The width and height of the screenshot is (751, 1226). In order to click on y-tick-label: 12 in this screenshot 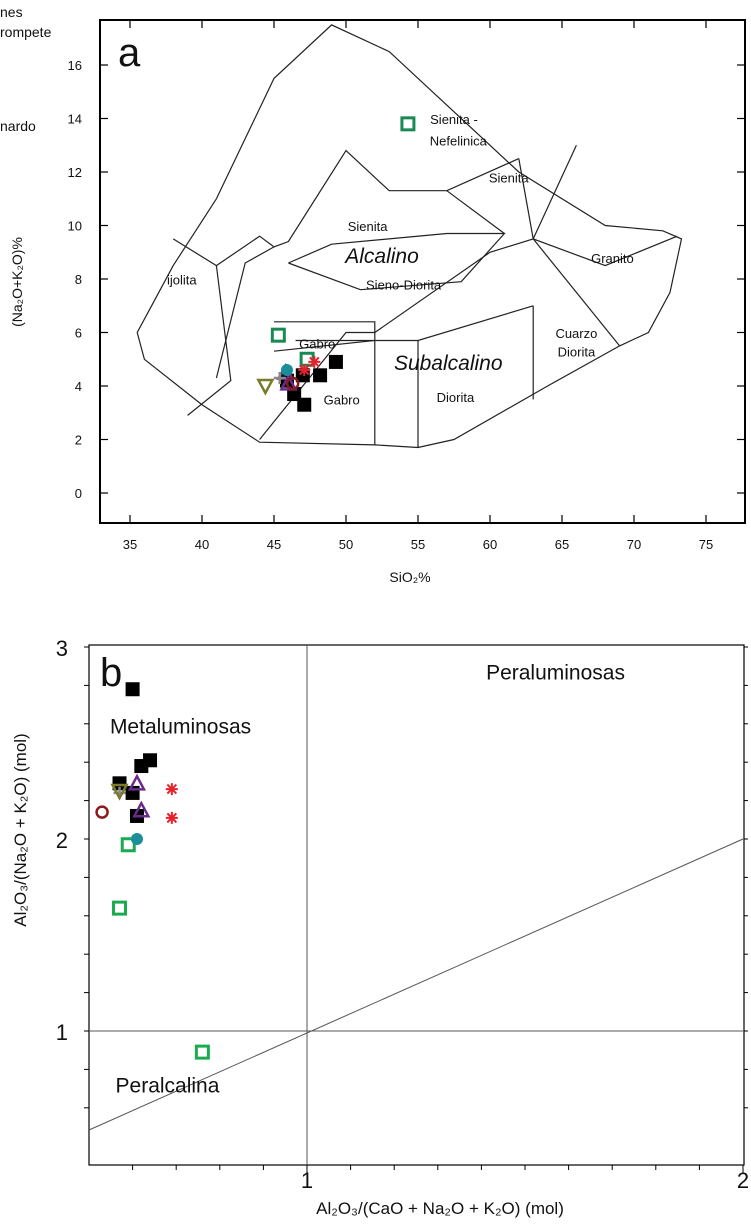, I will do `click(75, 172)`.